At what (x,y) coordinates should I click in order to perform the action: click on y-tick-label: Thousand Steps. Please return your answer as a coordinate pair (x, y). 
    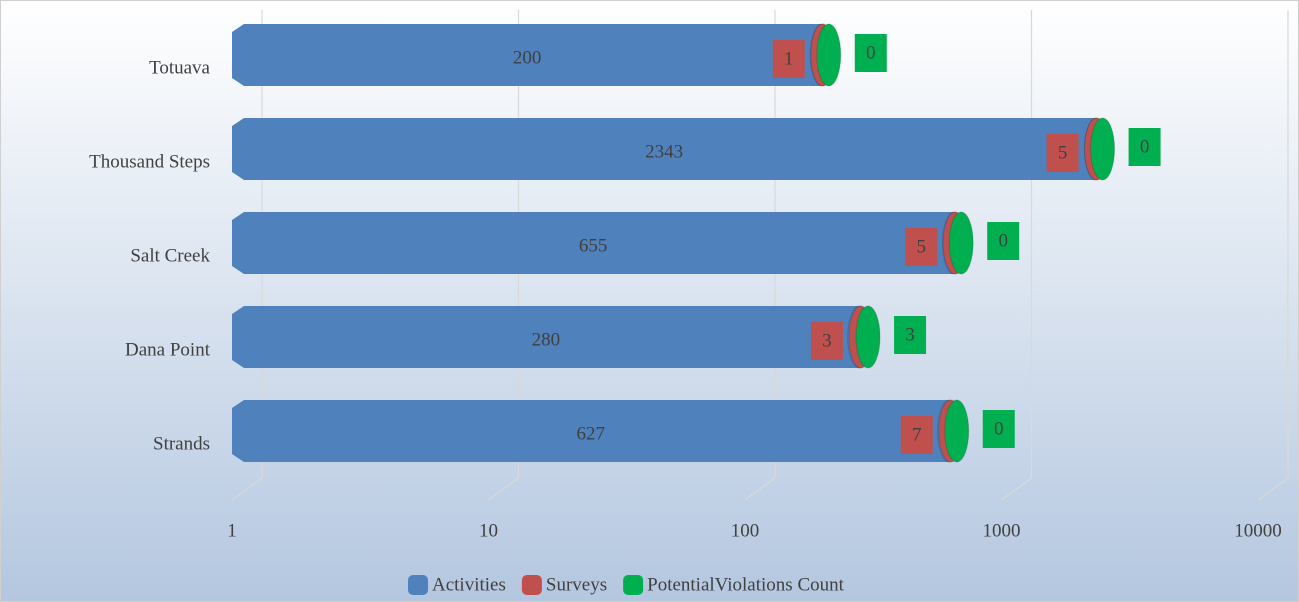
    Looking at the image, I should click on (149, 161).